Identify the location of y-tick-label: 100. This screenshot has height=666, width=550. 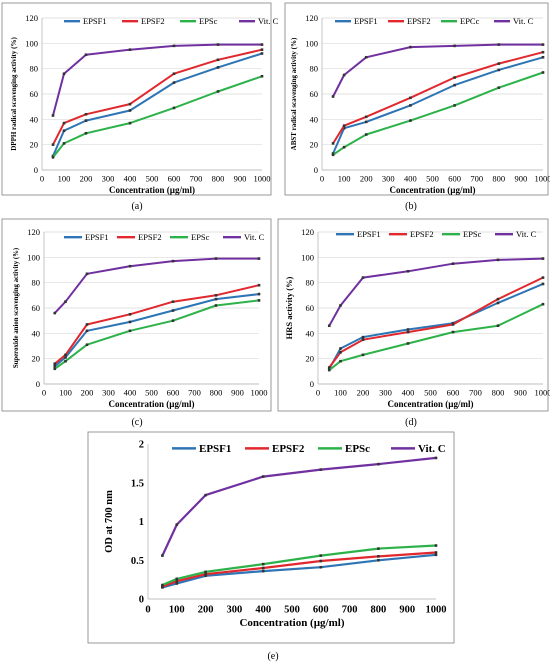
(311, 43).